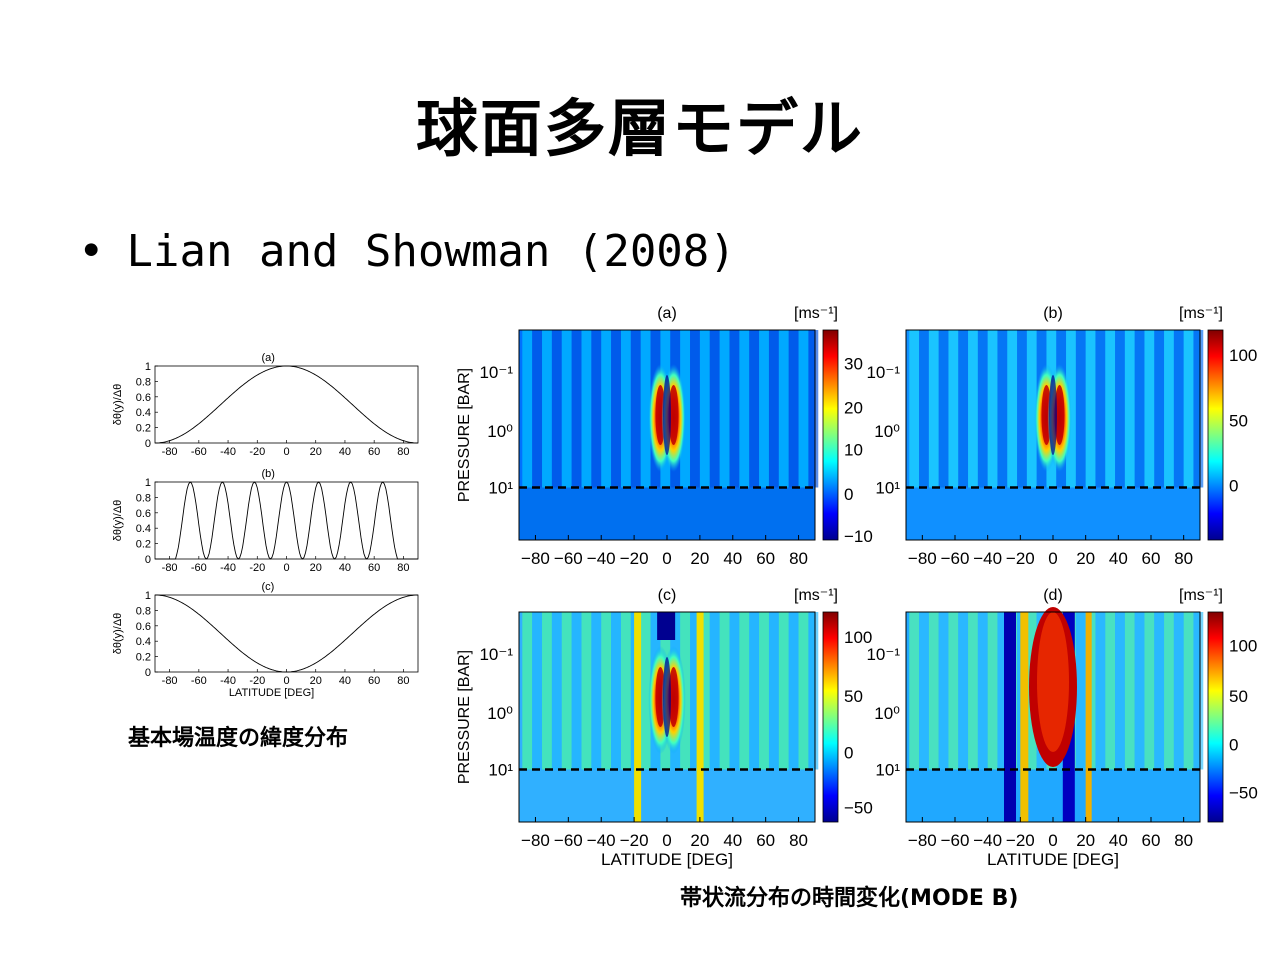 The height and width of the screenshot is (959, 1280). Describe the element at coordinates (853, 696) in the screenshot. I see `colorbar-tick-label: 50` at that location.